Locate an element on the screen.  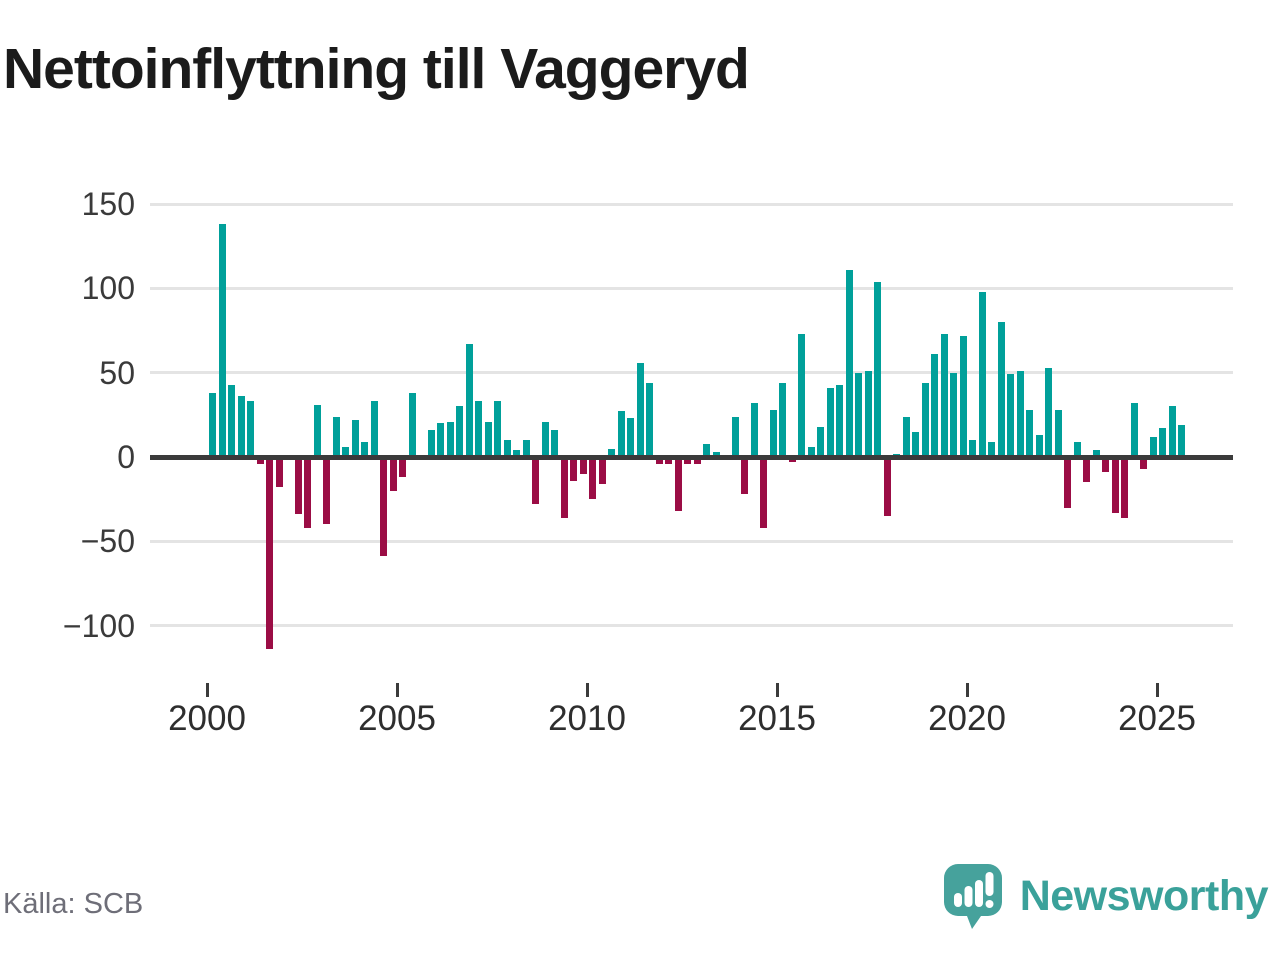
bar-2022-q2 is located at coordinates (1058, 433).